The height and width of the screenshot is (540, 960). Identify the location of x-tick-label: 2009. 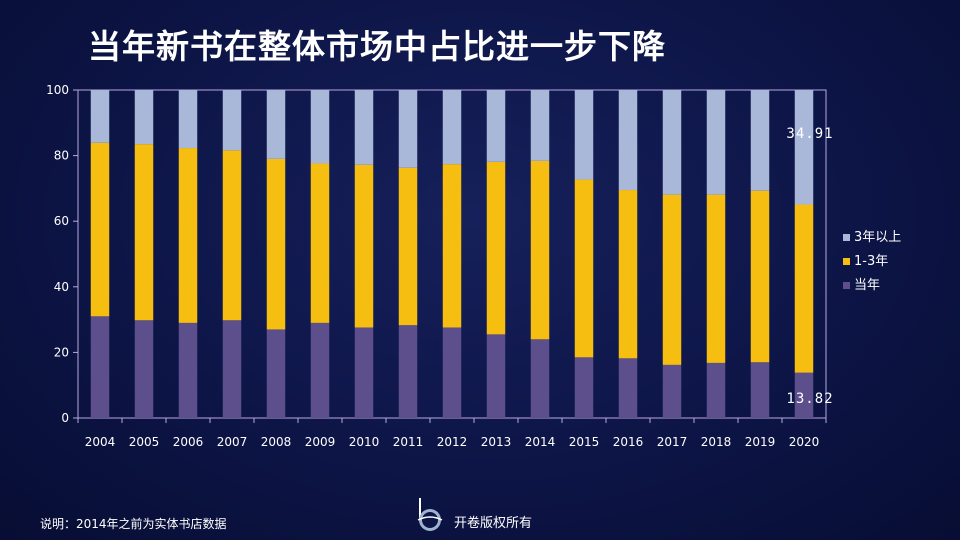
(320, 442).